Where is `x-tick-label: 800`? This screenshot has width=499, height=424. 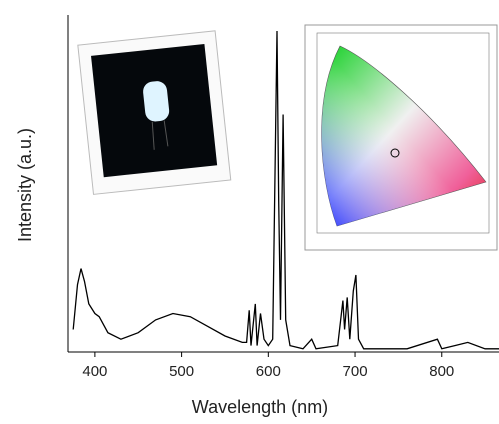
x-tick-label: 800 is located at coordinates (441, 371).